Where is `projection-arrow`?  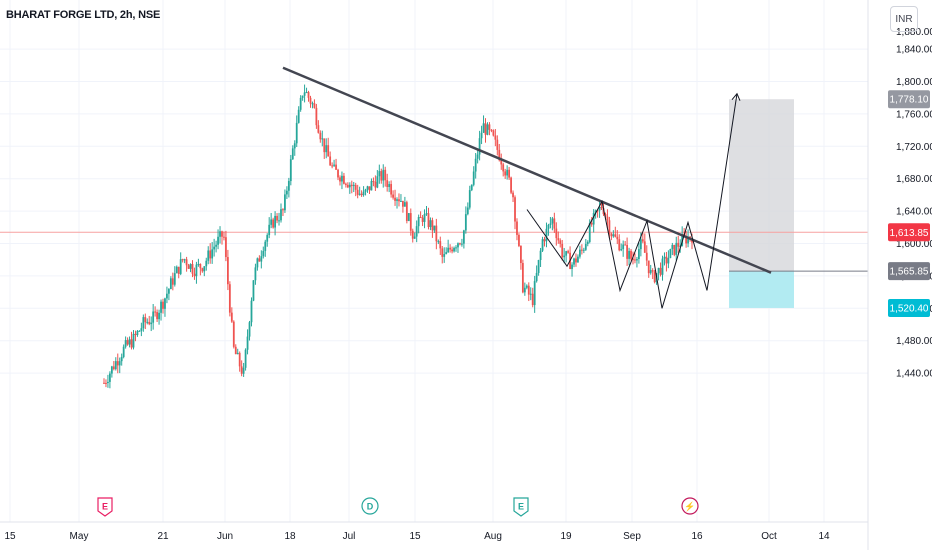
projection-arrow is located at coordinates (722, 192).